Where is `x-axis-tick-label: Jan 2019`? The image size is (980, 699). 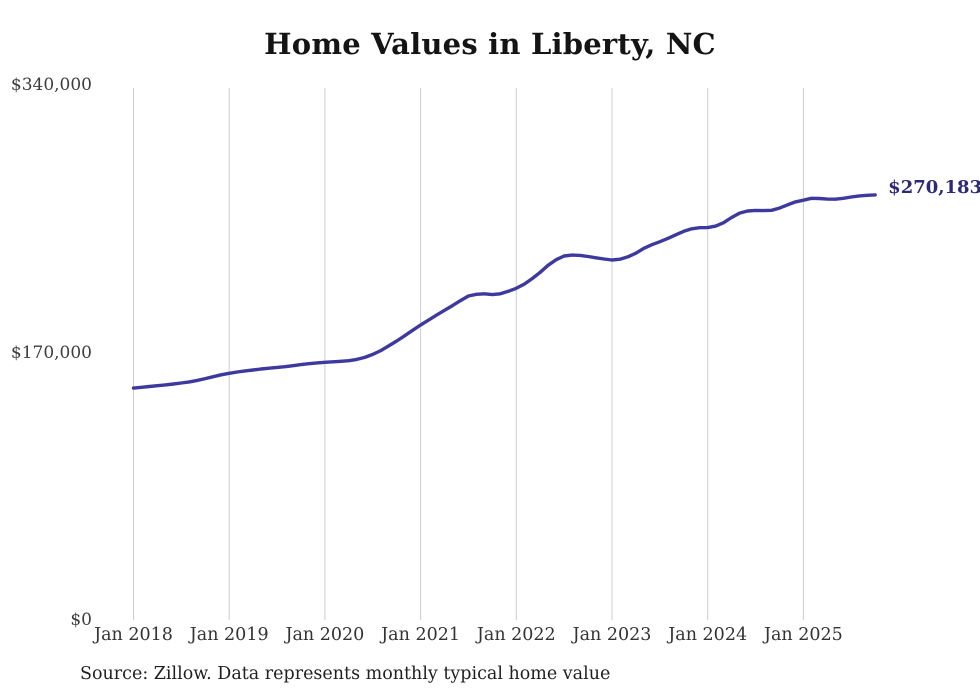
x-axis-tick-label: Jan 2019 is located at coordinates (229, 635).